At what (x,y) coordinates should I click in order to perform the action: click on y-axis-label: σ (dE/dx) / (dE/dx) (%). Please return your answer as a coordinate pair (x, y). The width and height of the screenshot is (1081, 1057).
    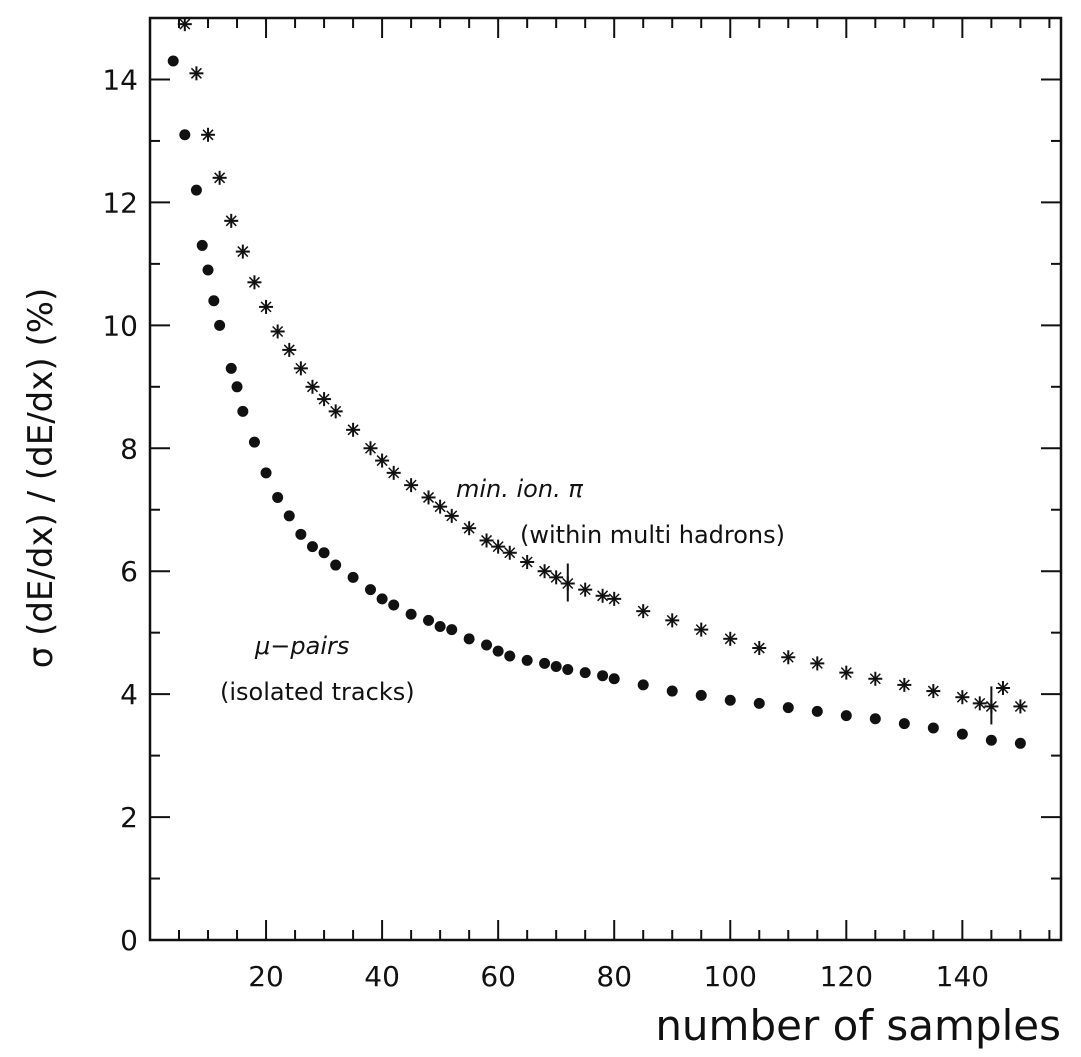
    Looking at the image, I should click on (41, 478).